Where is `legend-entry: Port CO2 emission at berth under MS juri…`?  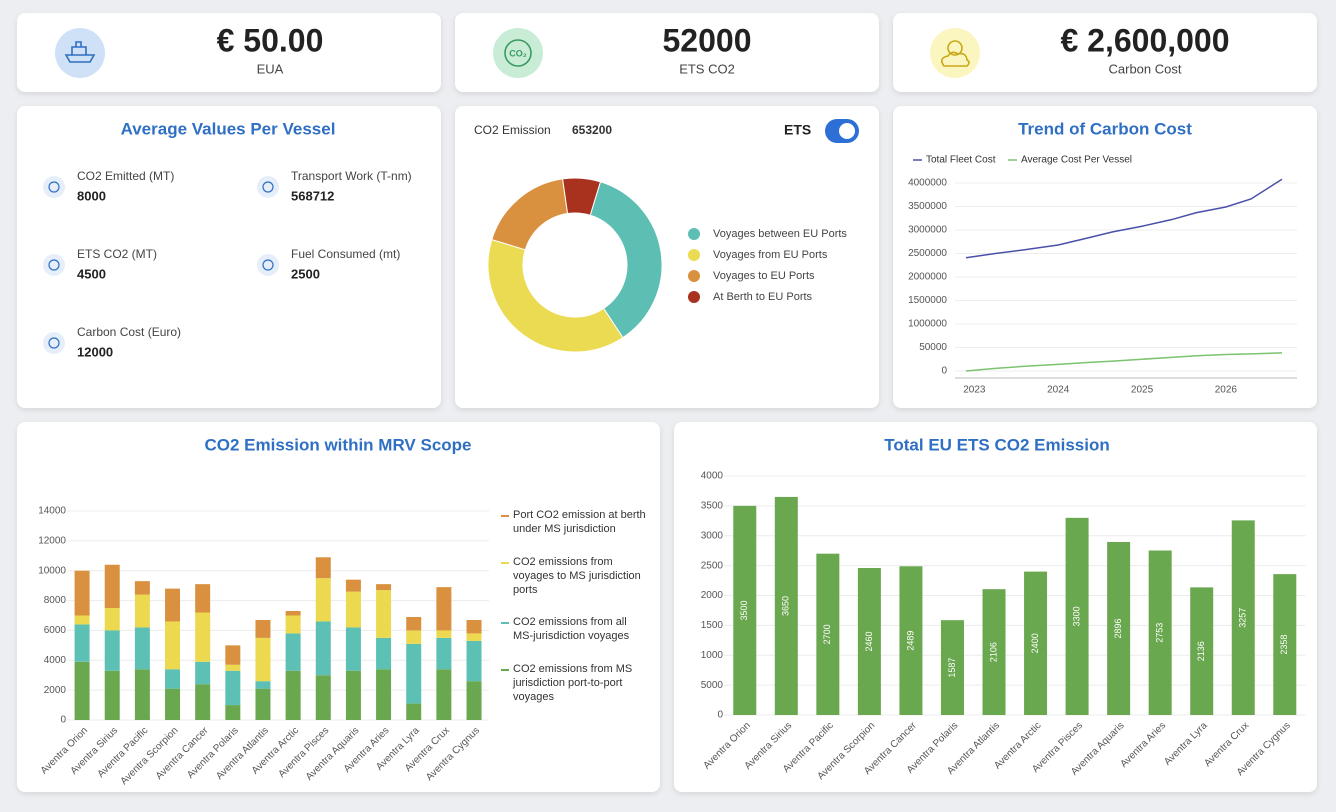 legend-entry: Port CO2 emission at berth under MS juri… is located at coordinates (574, 522).